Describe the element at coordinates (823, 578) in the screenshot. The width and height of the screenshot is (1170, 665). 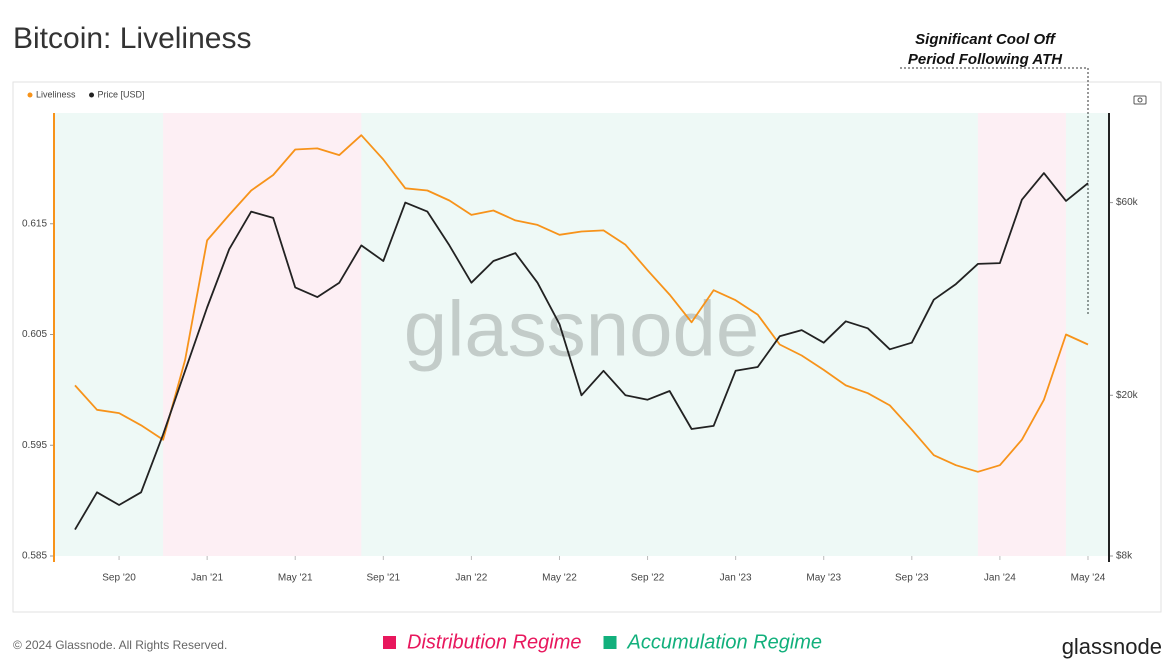
I see `x-tick-label: May '23` at that location.